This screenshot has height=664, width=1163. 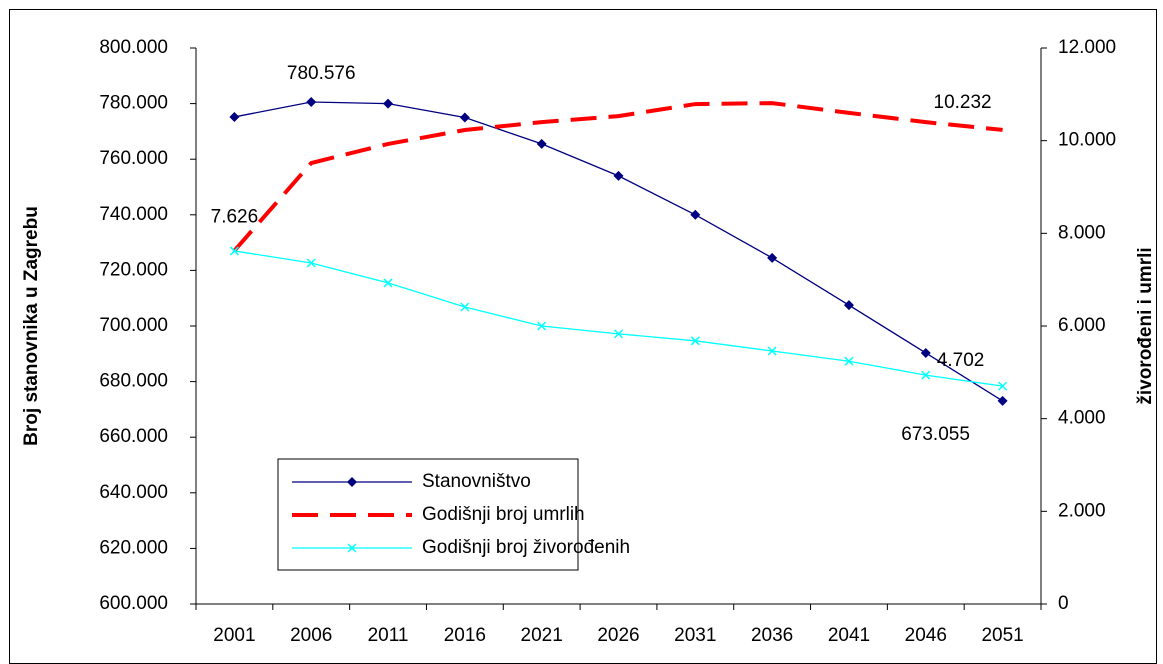 I want to click on y-tick-label: 640.000, so click(x=133, y=492).